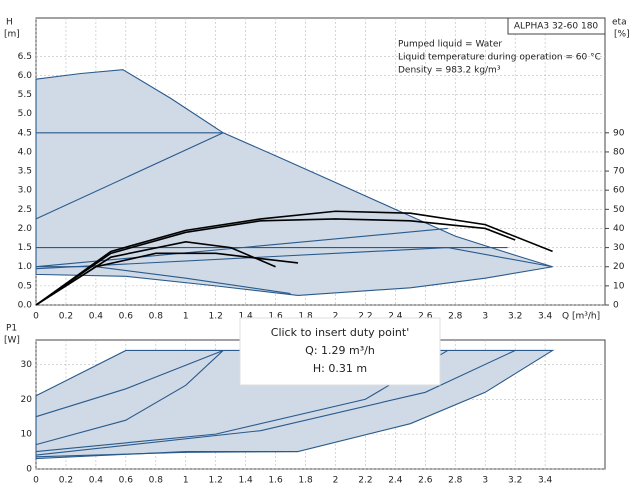  What do you see at coordinates (25, 306) in the screenshot?
I see `y-tick-label: 0.0` at bounding box center [25, 306].